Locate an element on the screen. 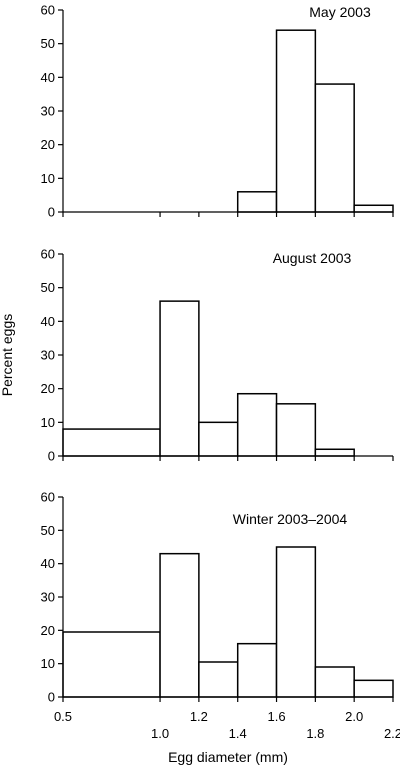 Image resolution: width=400 pixels, height=767 pixels. x-axis-title: Egg diameter (mm) is located at coordinates (228, 757).